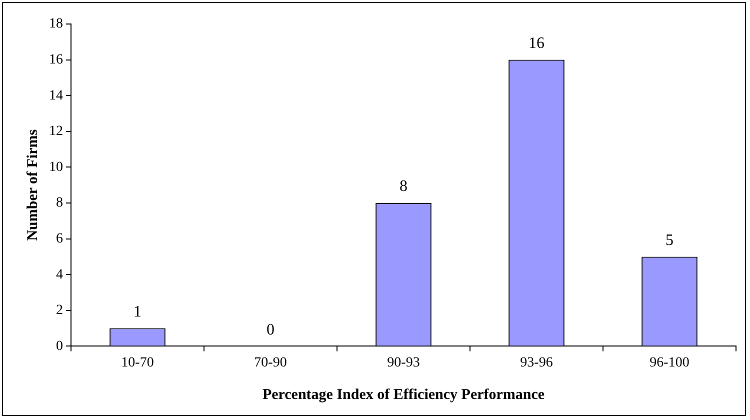 This screenshot has height=420, width=750. I want to click on y-tick-label: 18, so click(56, 24).